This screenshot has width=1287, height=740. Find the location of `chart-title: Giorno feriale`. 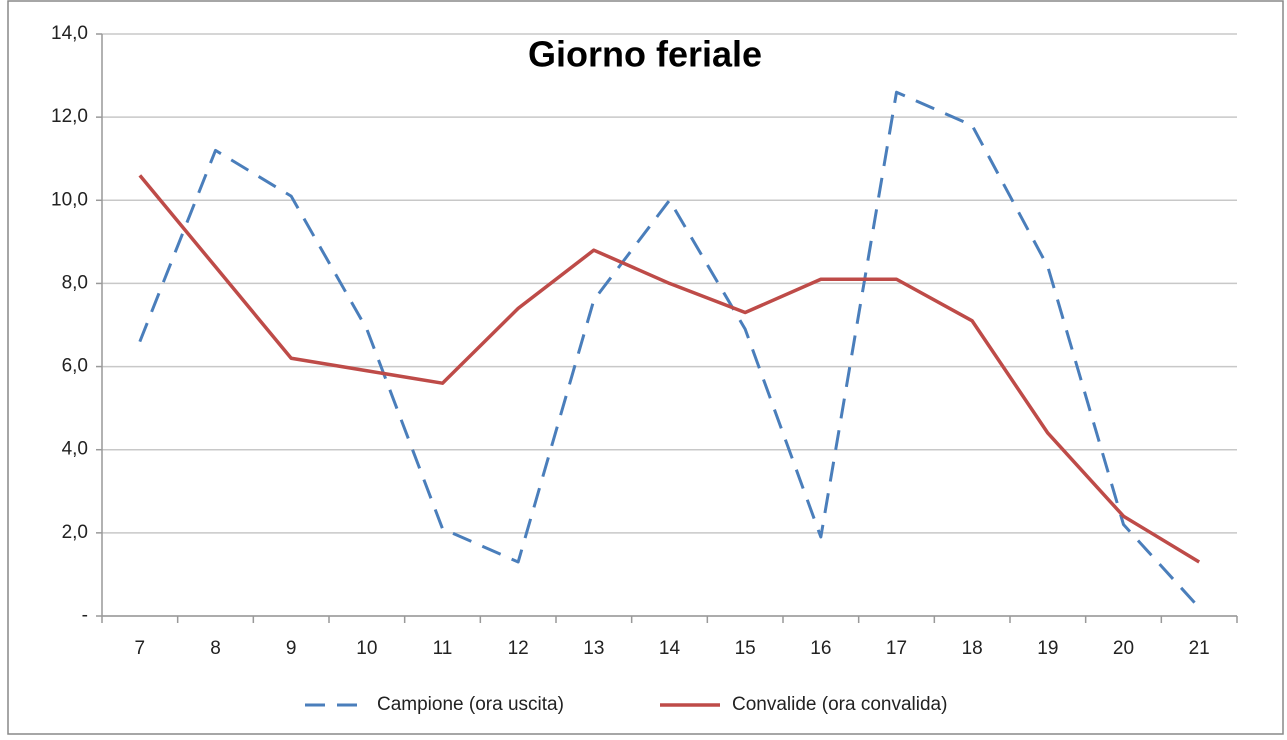

chart-title: Giorno feriale is located at coordinates (645, 54).